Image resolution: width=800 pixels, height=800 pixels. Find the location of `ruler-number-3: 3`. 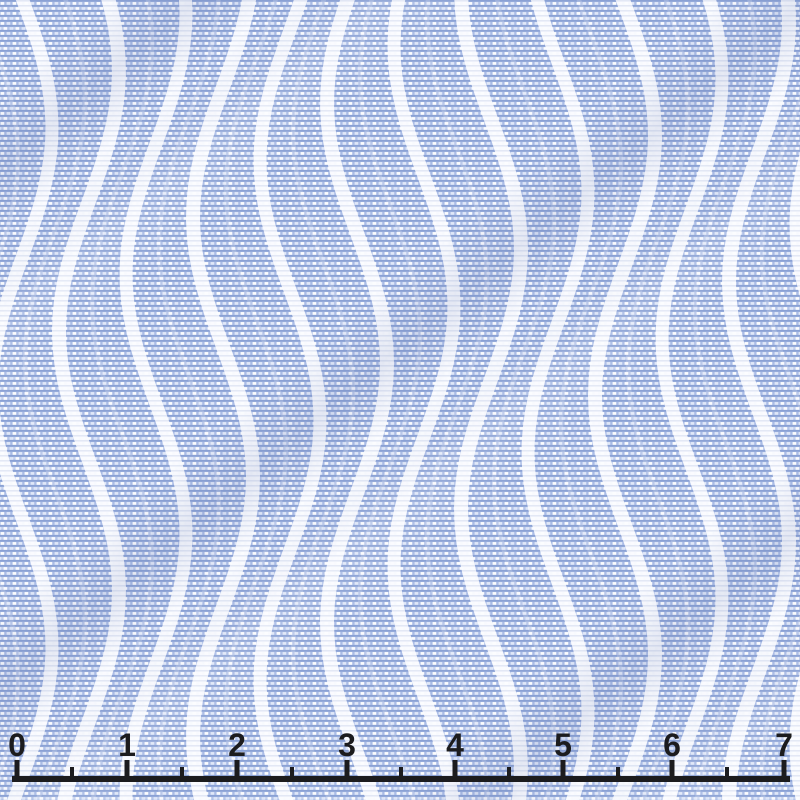

ruler-number-3: 3 is located at coordinates (347, 745).